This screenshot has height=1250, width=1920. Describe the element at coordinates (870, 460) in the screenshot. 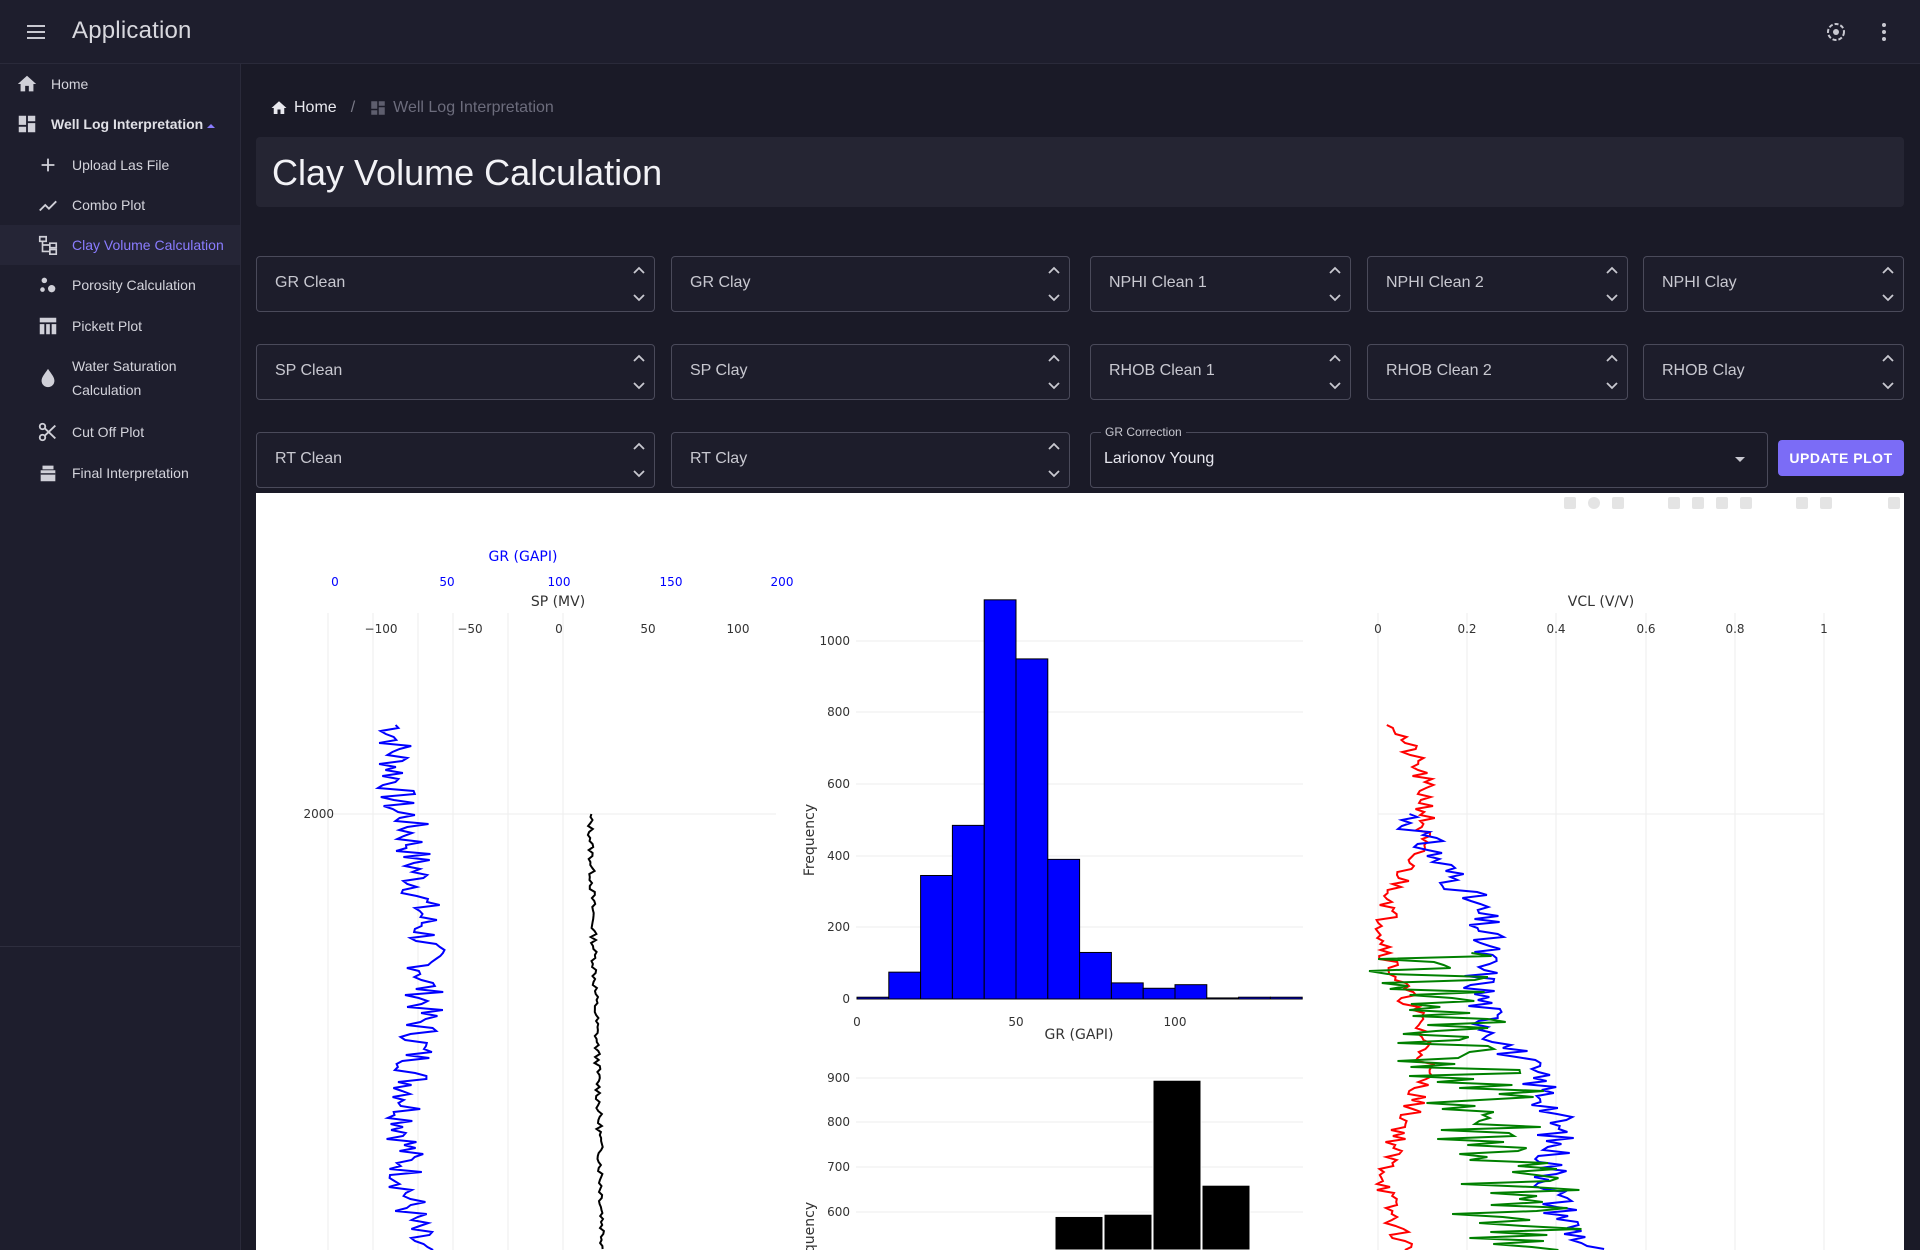

I see `rt-clay-input: RT Clay` at that location.